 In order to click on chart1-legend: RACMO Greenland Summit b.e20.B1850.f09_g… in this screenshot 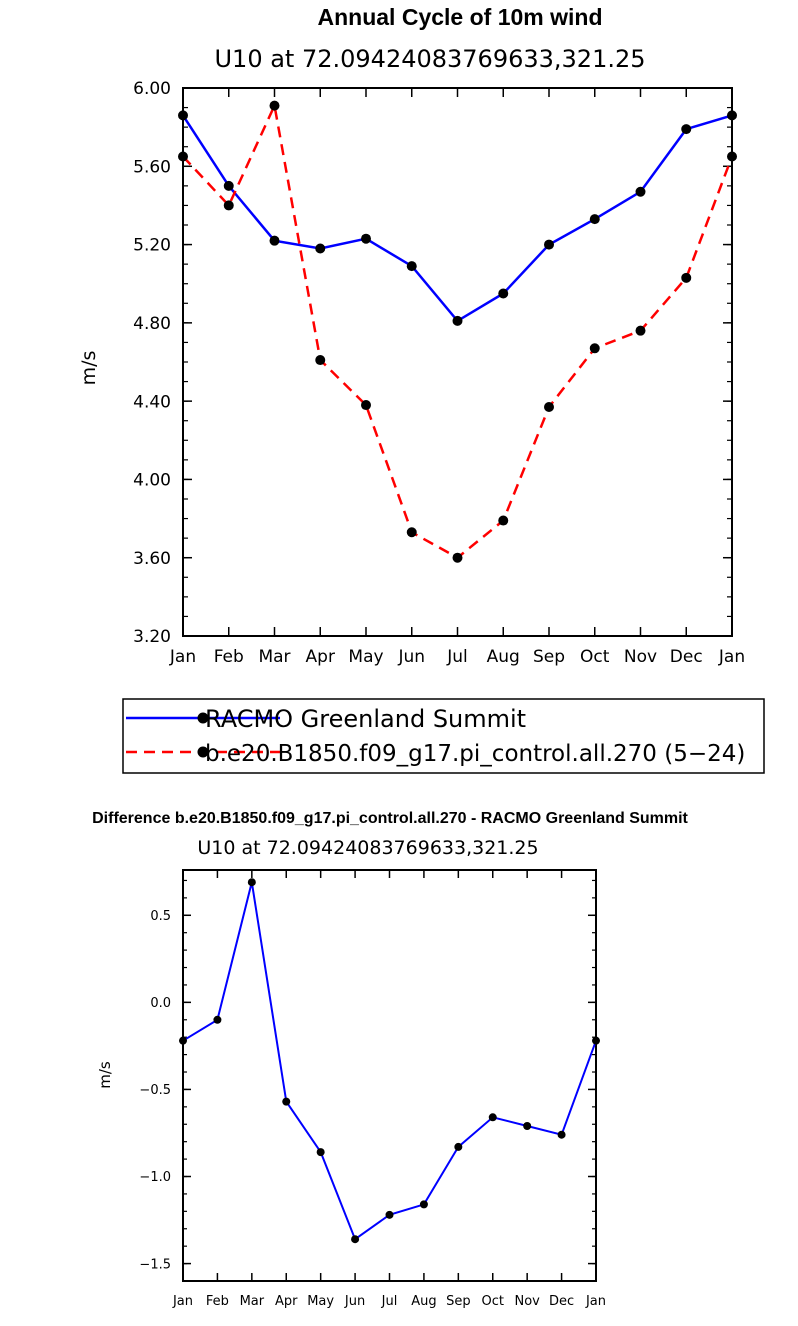, I will do `click(443, 736)`.